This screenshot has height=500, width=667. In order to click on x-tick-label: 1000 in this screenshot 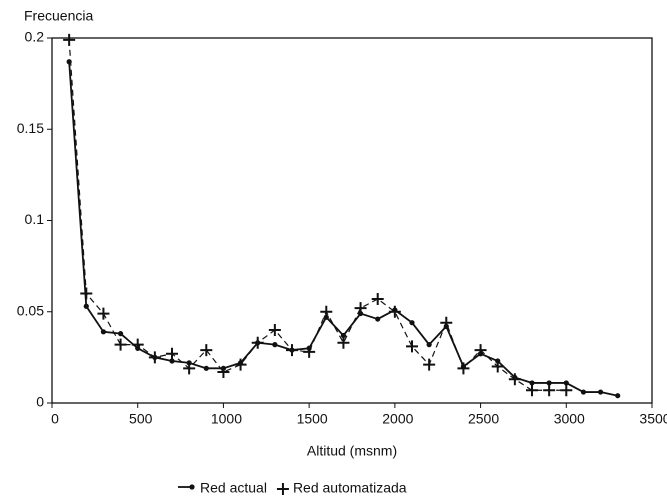, I will do `click(226, 419)`.